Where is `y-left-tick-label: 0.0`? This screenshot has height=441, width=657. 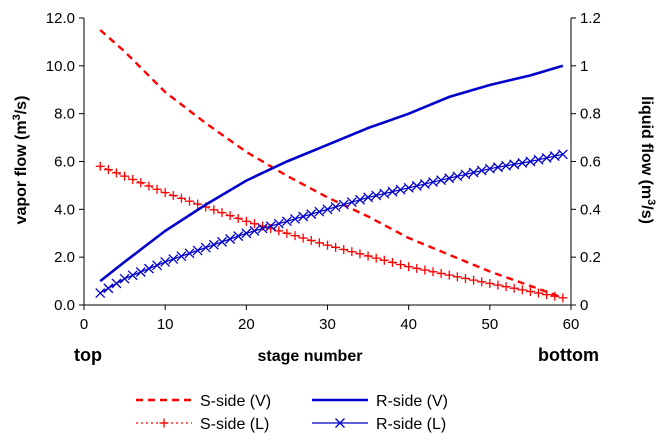 y-left-tick-label: 0.0 is located at coordinates (64, 305).